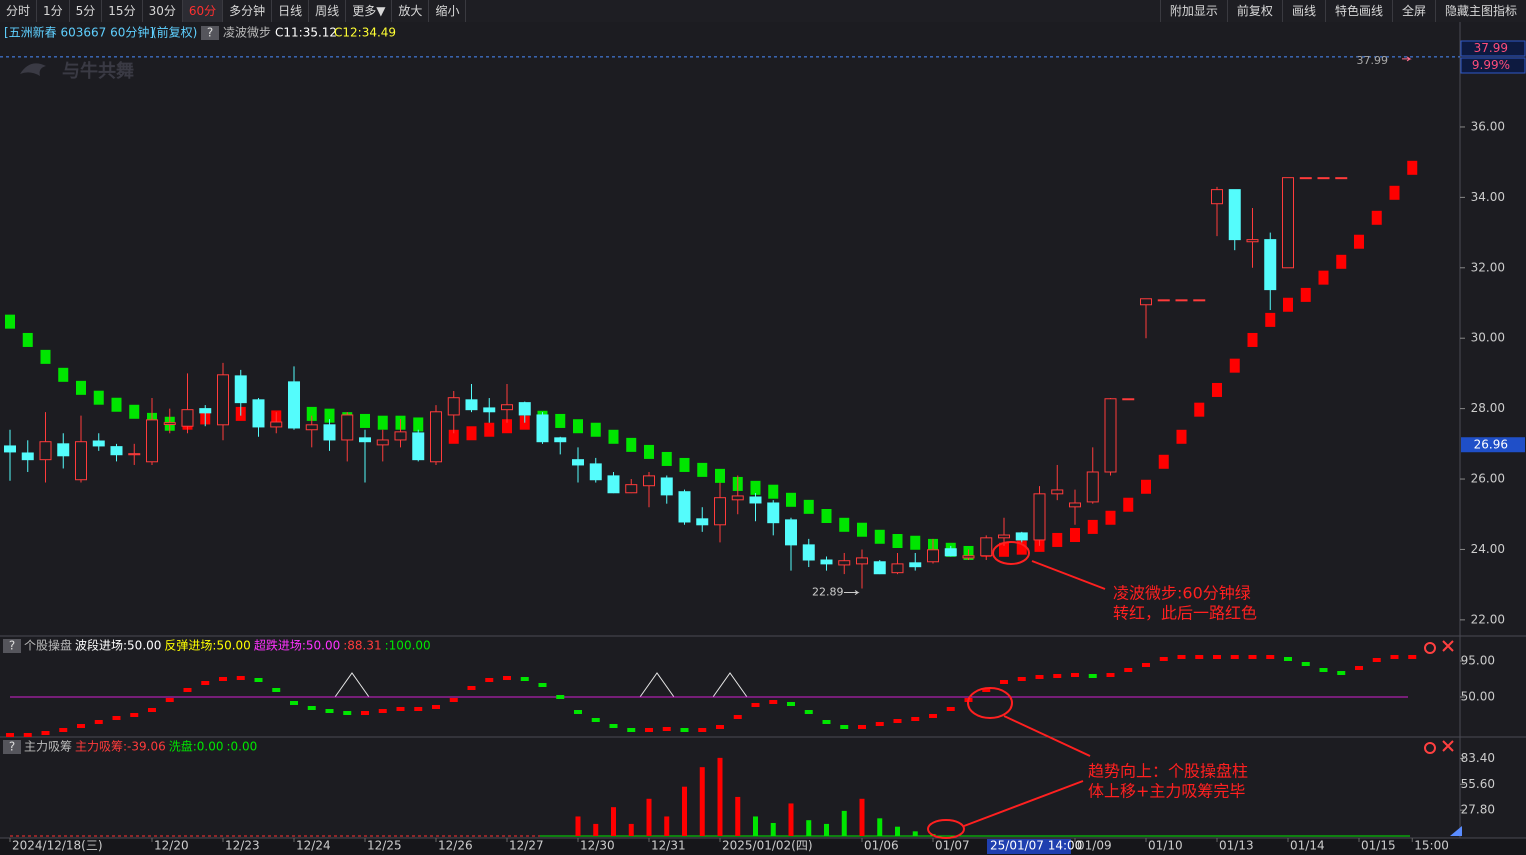 The width and height of the screenshot is (1526, 855). I want to click on toolbar-button: 全屏, so click(1413, 11).